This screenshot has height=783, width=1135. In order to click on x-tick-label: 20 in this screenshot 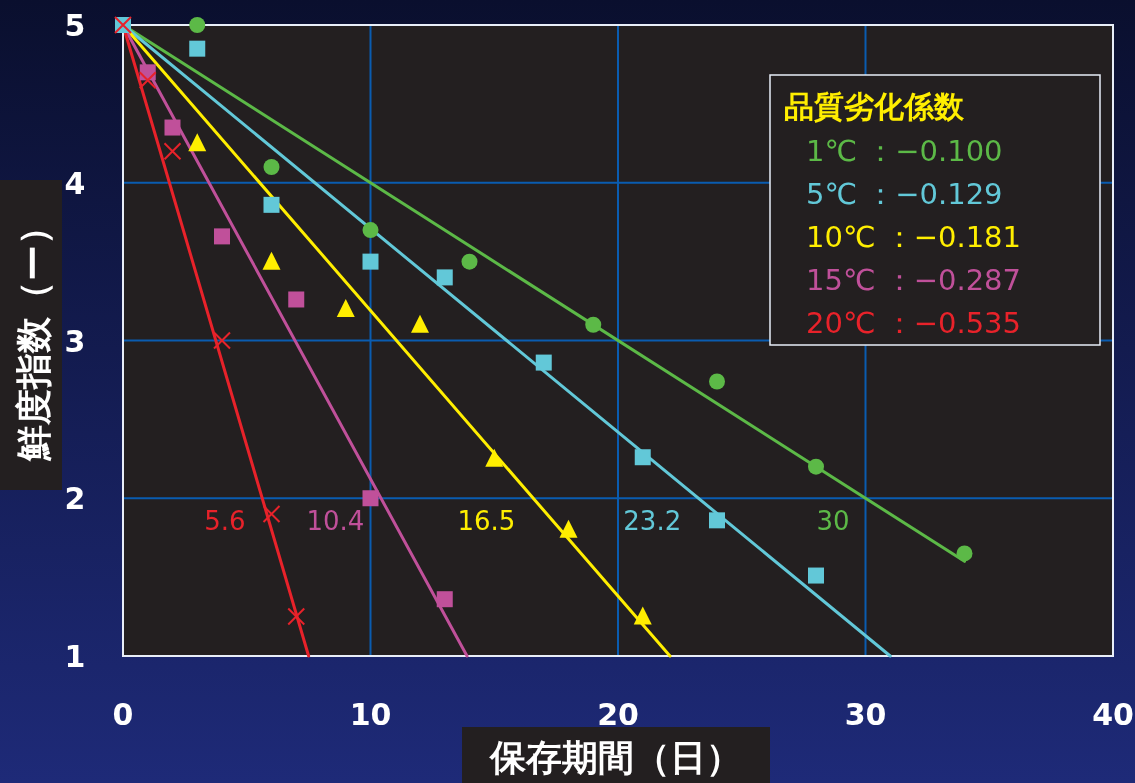, I will do `click(618, 714)`.